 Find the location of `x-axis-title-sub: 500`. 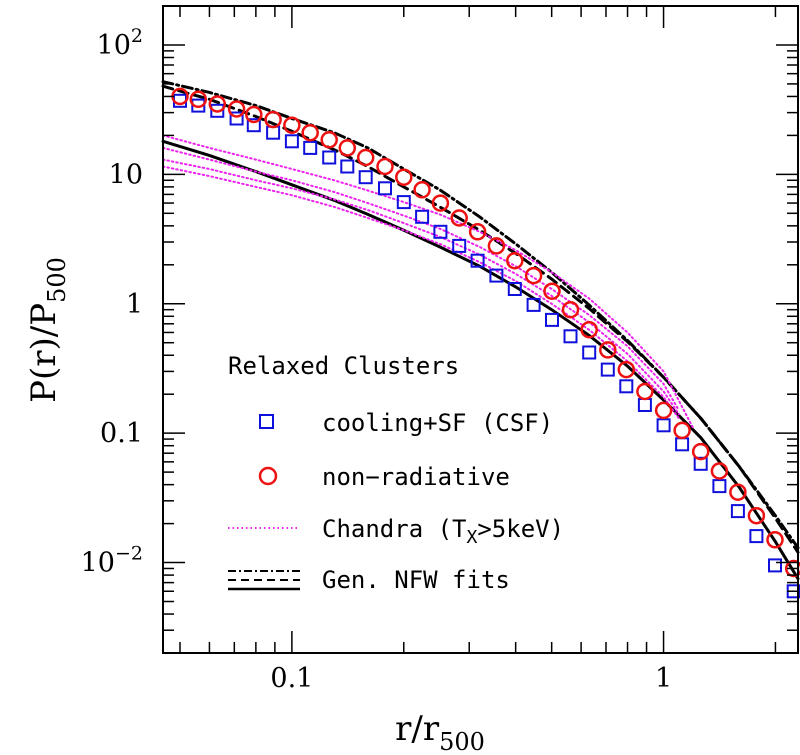

x-axis-title-sub: 500 is located at coordinates (462, 741).